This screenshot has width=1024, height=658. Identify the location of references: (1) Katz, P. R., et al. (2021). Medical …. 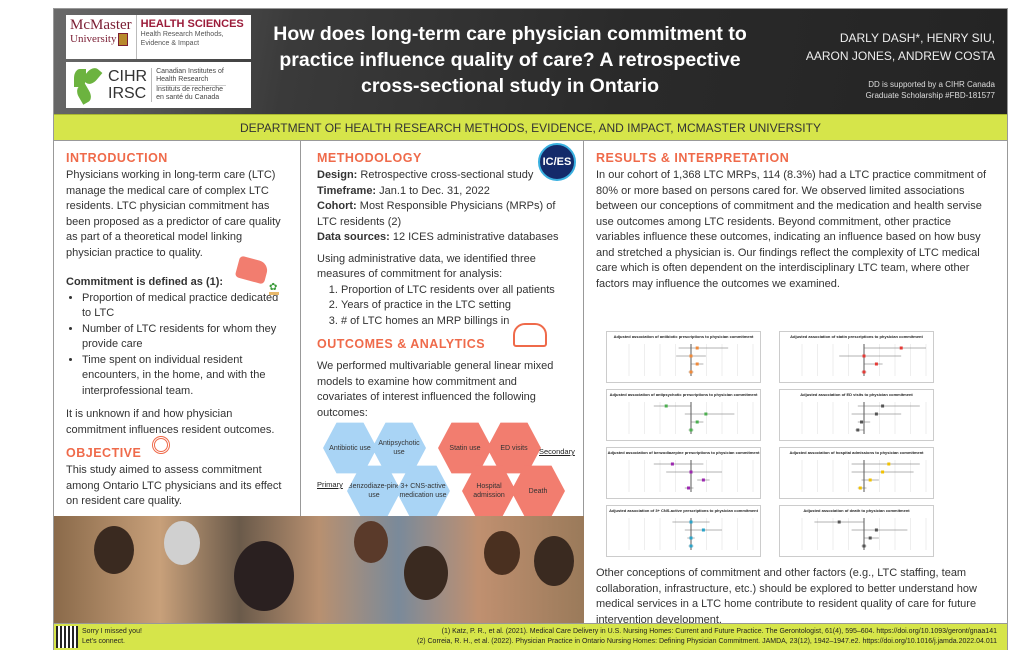
(707, 636).